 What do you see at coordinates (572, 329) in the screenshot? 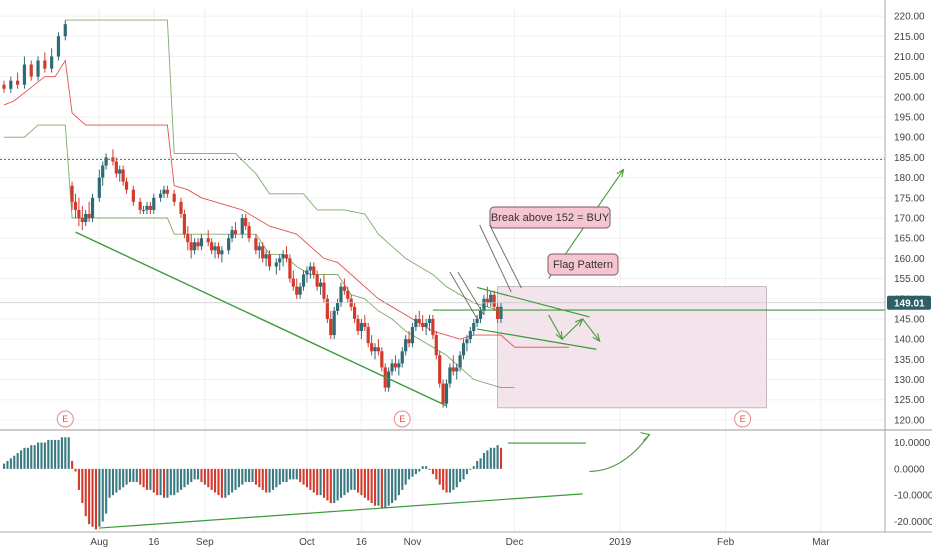
I see `proj-arrow-2-shaft` at bounding box center [572, 329].